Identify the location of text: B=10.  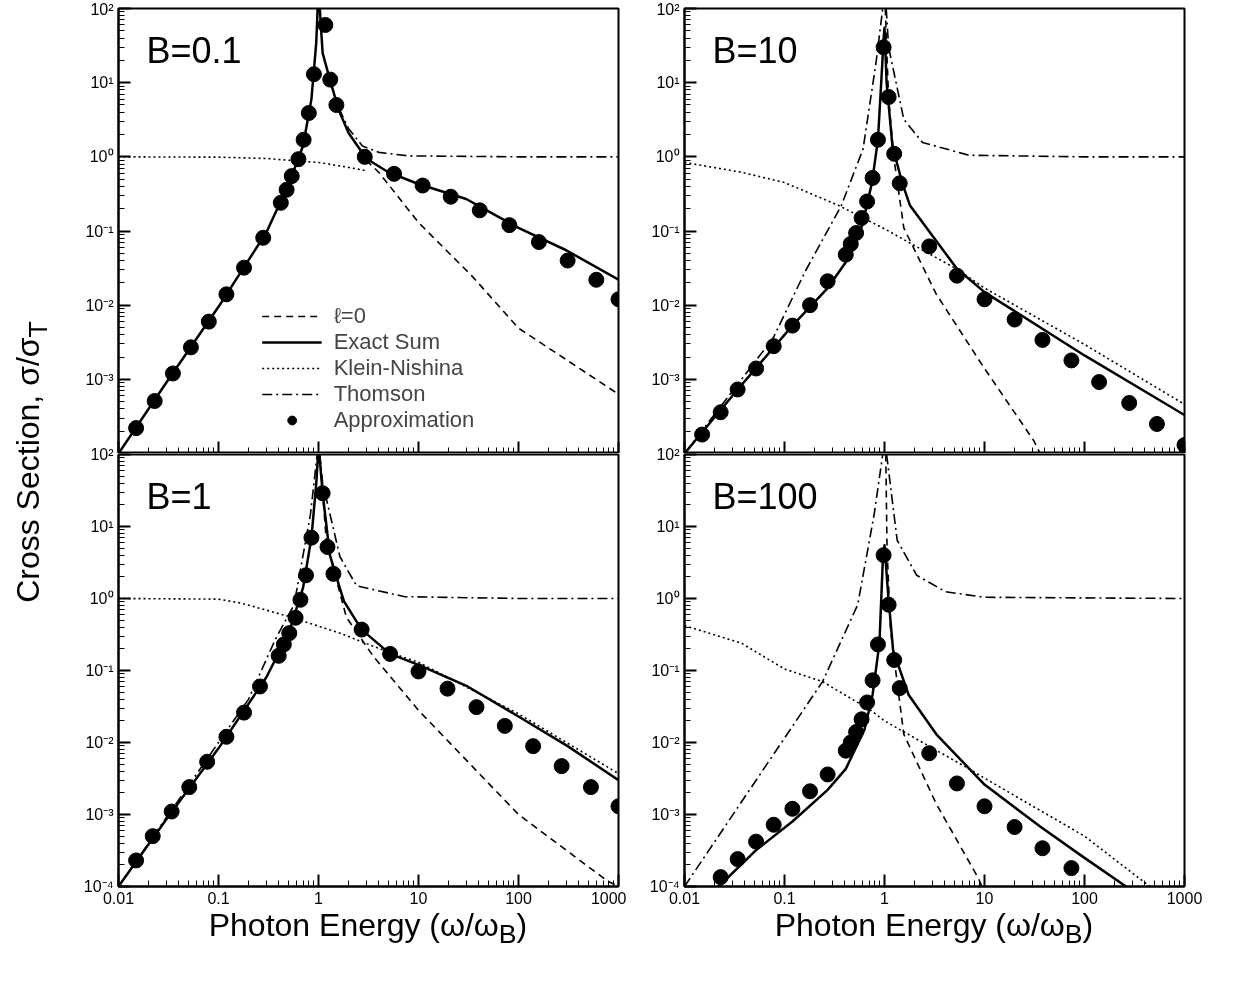
(755, 50).